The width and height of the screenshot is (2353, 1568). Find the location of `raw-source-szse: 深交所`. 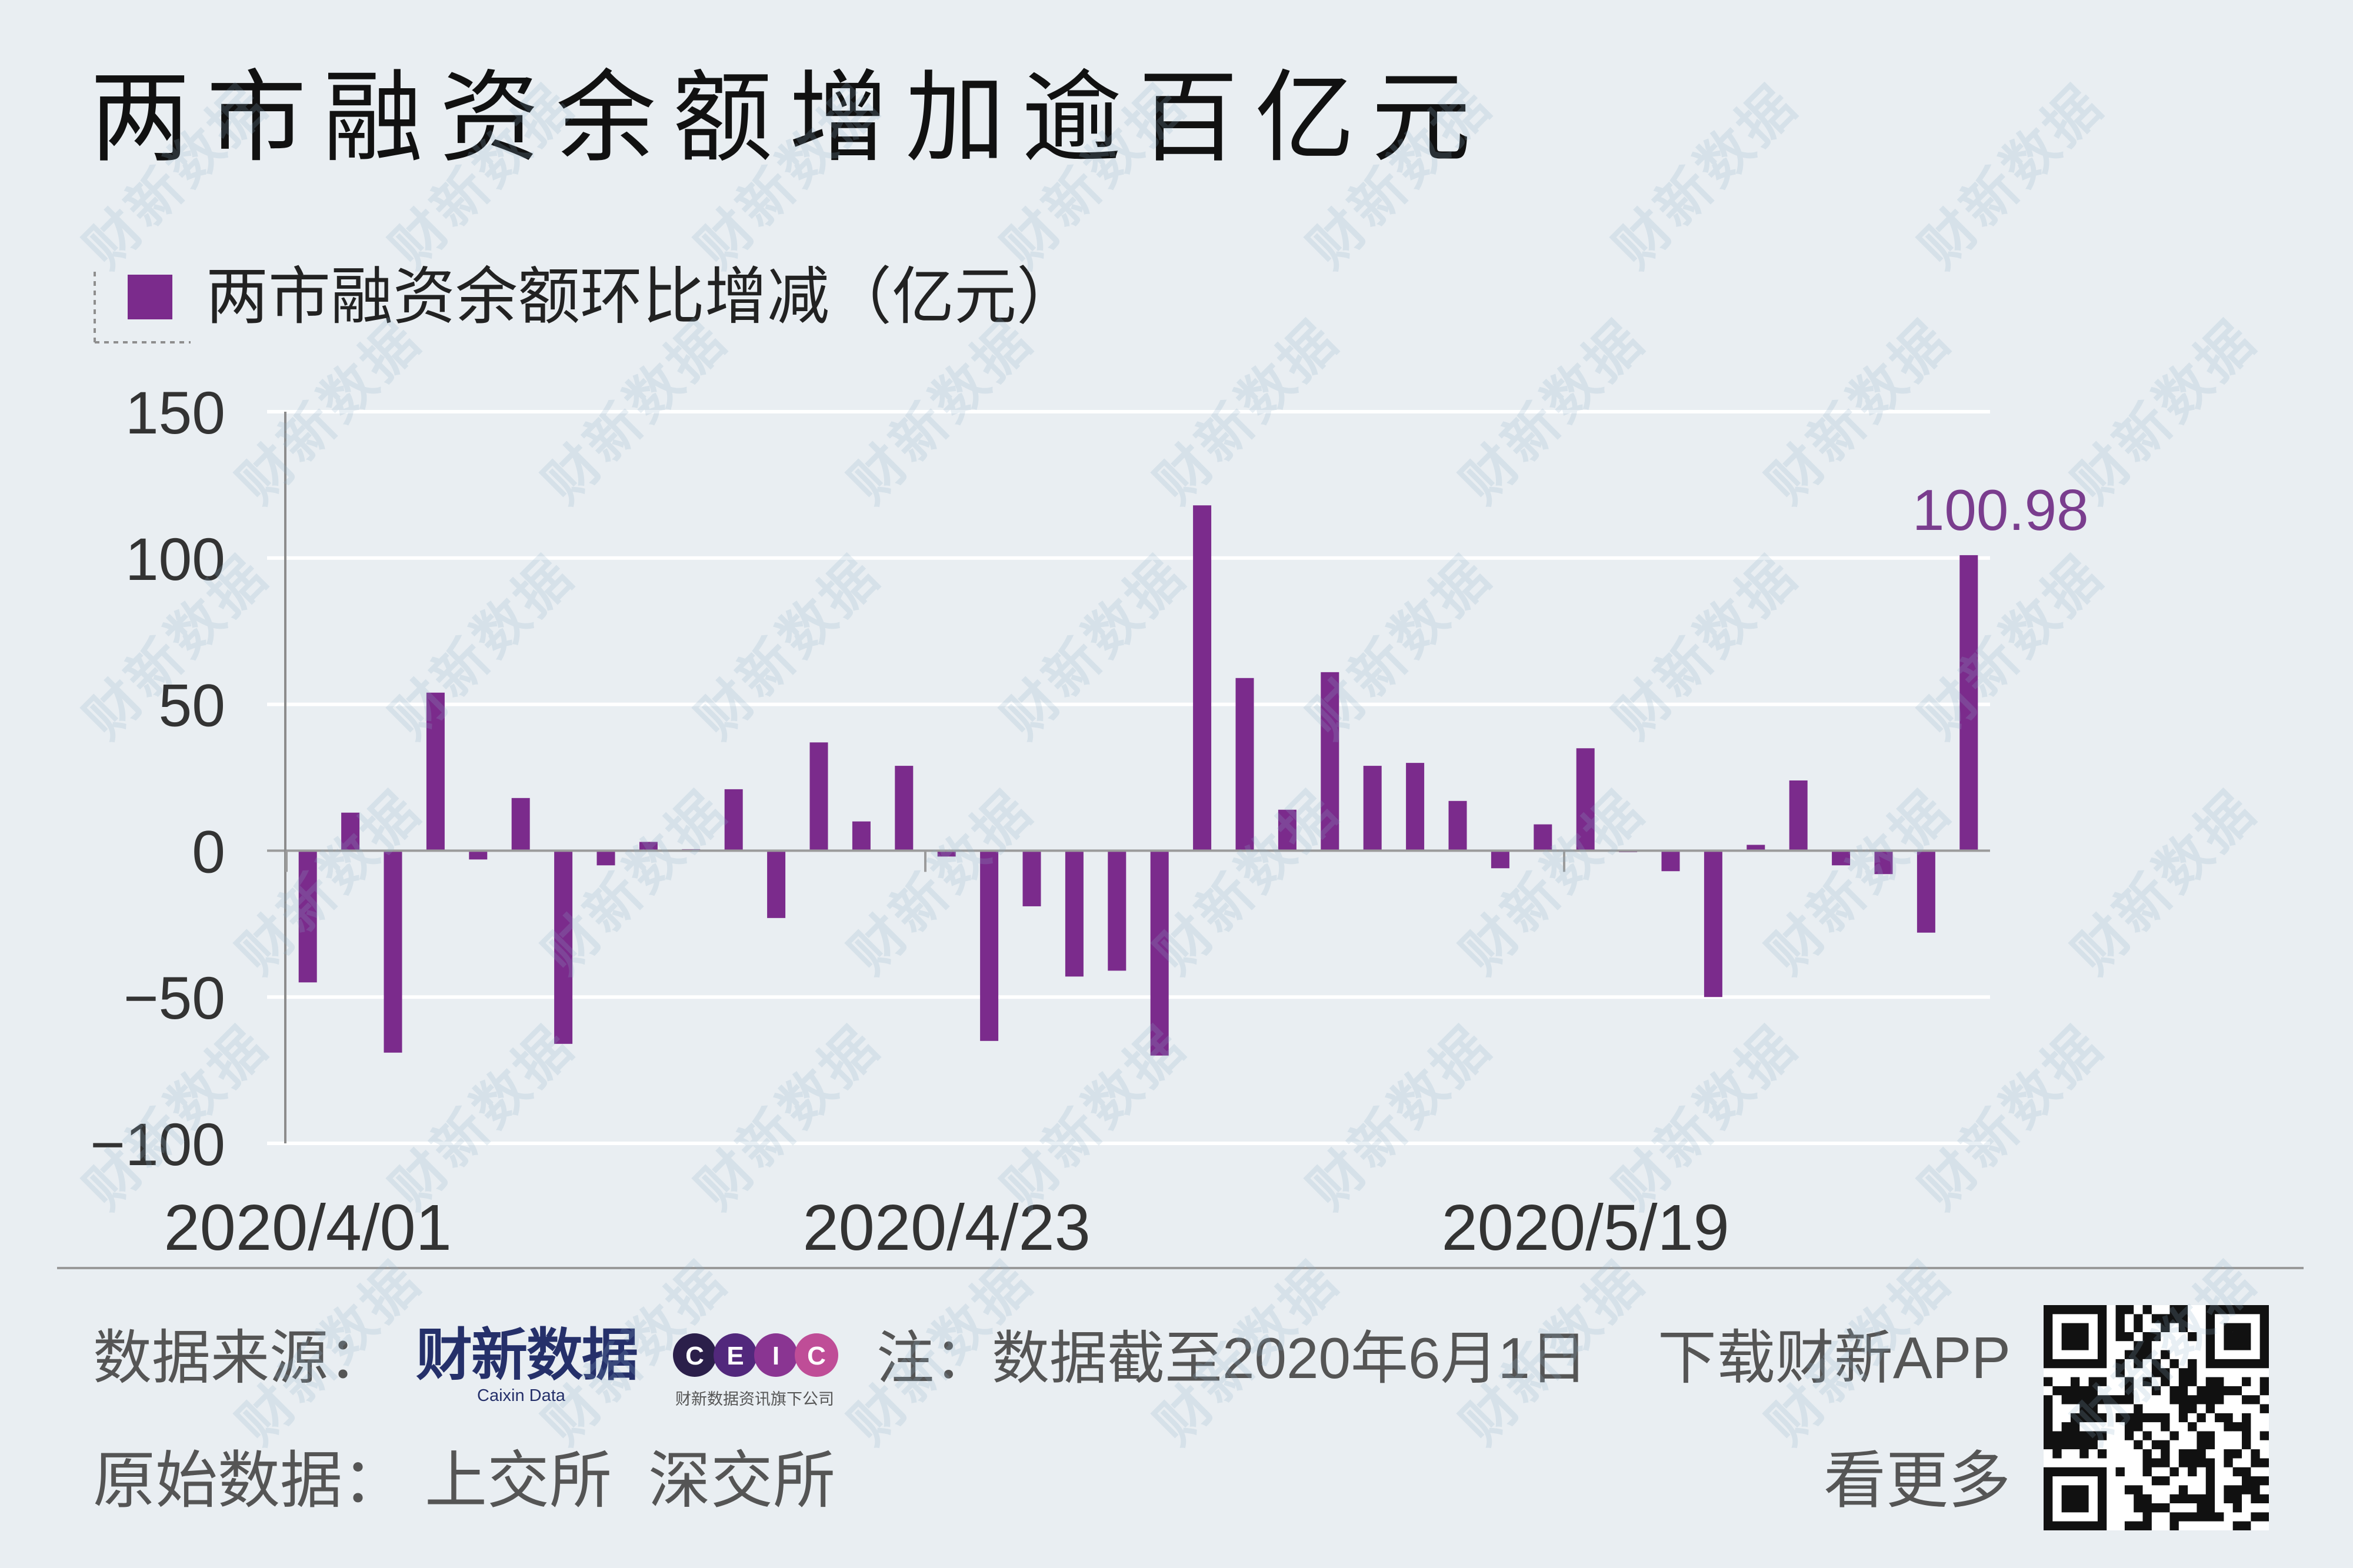

raw-source-szse: 深交所 is located at coordinates (742, 1481).